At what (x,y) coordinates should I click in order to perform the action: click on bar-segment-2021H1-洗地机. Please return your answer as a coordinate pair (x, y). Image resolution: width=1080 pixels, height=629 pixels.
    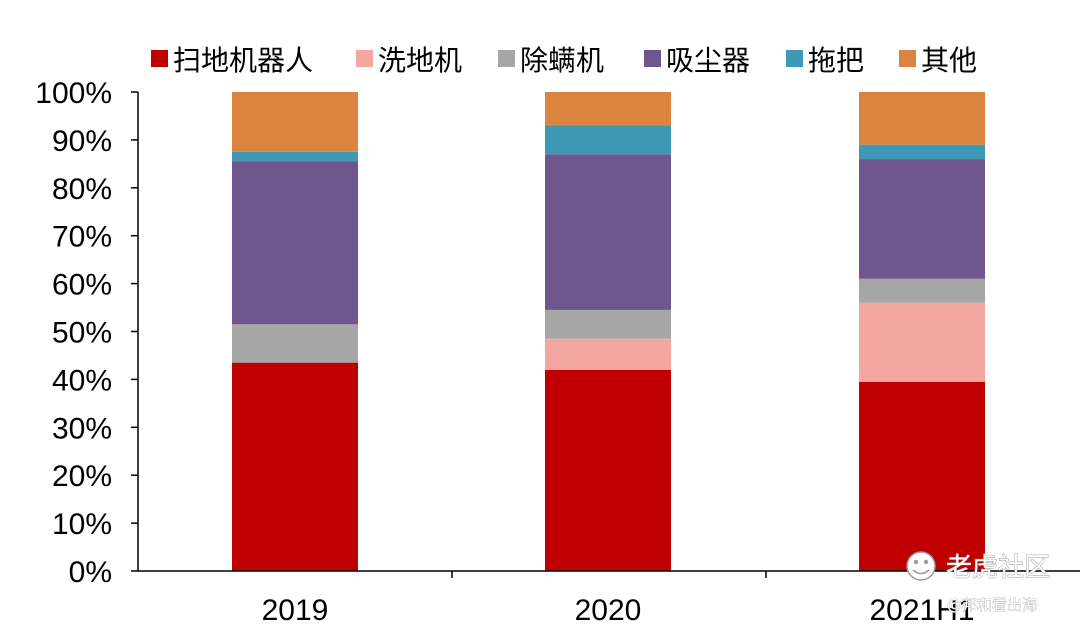
    Looking at the image, I should click on (922, 342).